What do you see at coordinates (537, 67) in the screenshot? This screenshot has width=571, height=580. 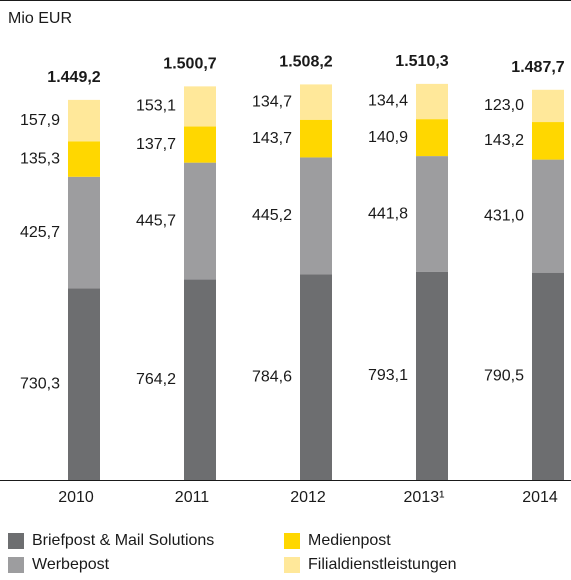 I see `total-label: 1.487,7` at bounding box center [537, 67].